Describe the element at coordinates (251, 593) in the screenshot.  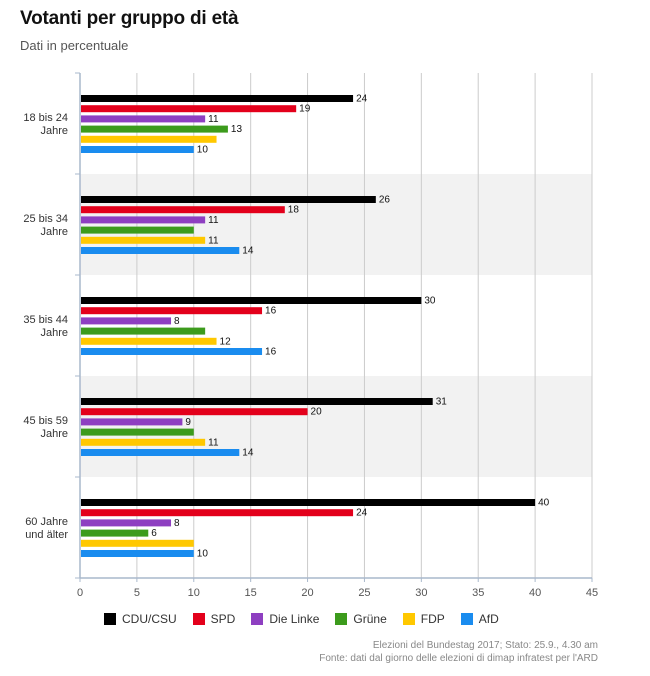
I see `x-tick-label: 15` at that location.